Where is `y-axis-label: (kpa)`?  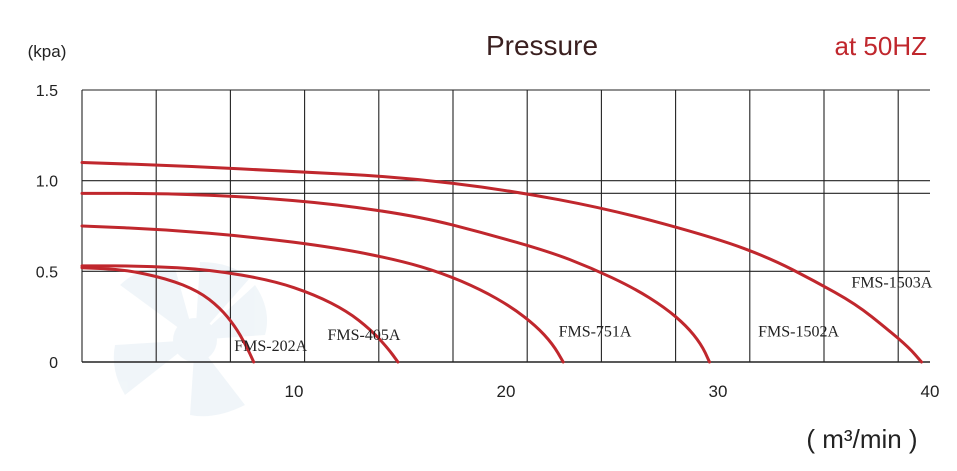 y-axis-label: (kpa) is located at coordinates (47, 51).